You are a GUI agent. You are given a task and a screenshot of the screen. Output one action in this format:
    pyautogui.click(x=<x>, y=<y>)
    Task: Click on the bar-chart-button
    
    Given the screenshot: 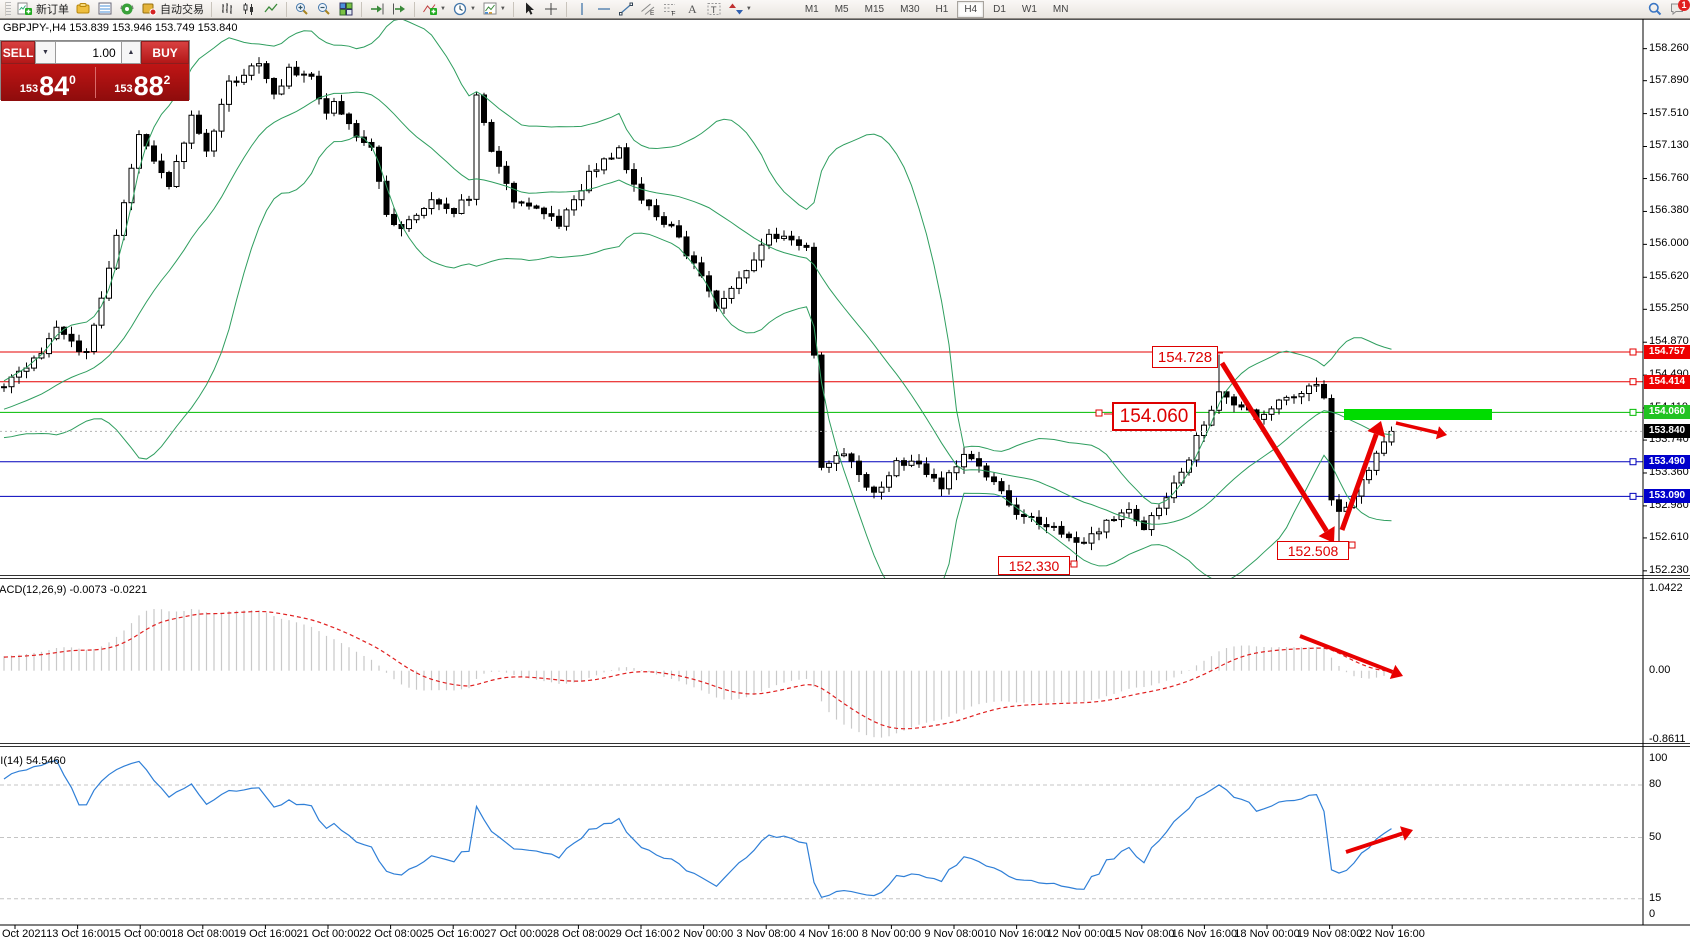 What is the action you would take?
    pyautogui.click(x=227, y=9)
    